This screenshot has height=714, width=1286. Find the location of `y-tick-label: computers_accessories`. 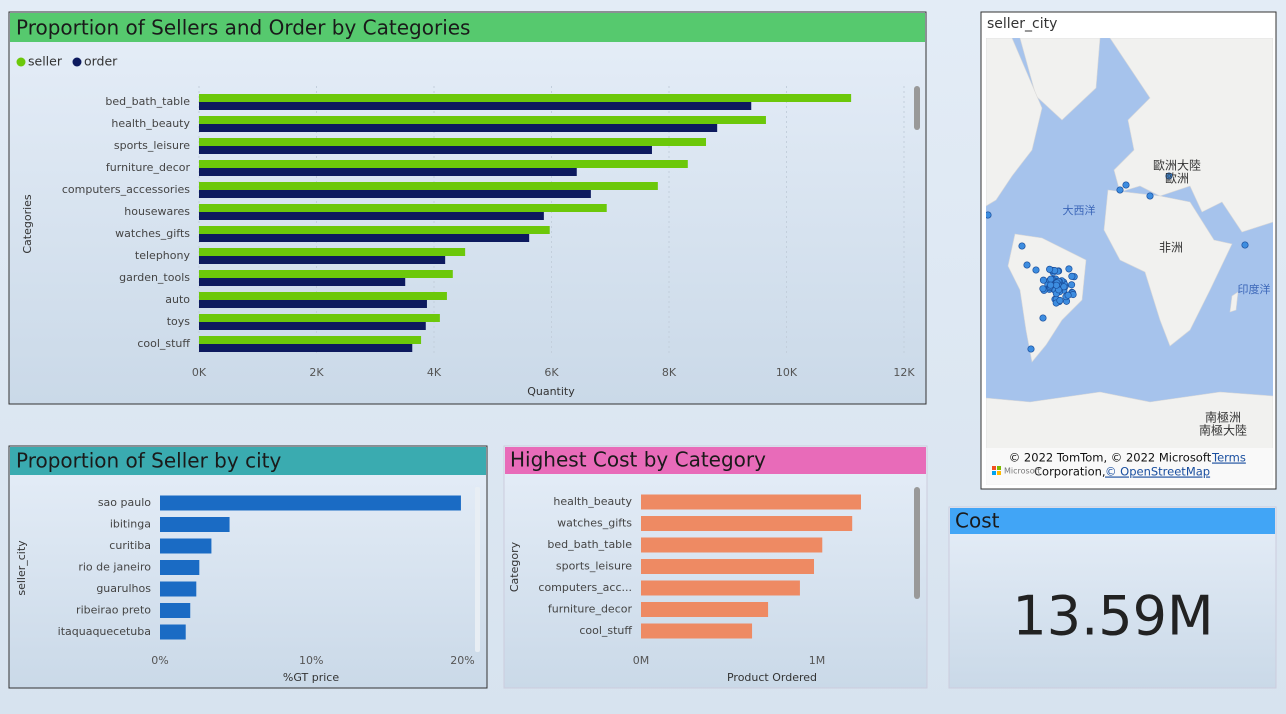

y-tick-label: computers_accessories is located at coordinates (126, 189).